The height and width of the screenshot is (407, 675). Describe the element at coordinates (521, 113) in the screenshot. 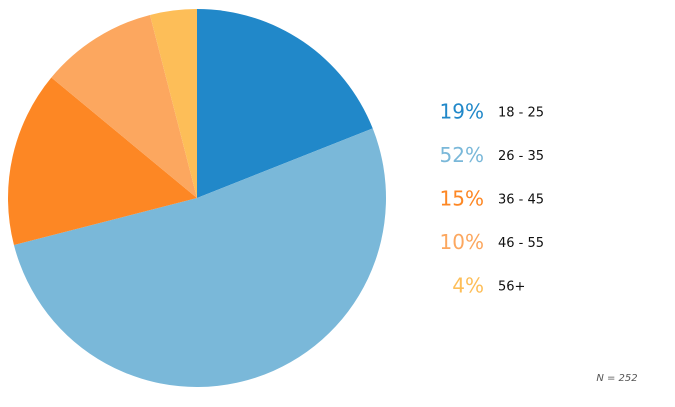

I see `legend-label: 18 - 25` at that location.